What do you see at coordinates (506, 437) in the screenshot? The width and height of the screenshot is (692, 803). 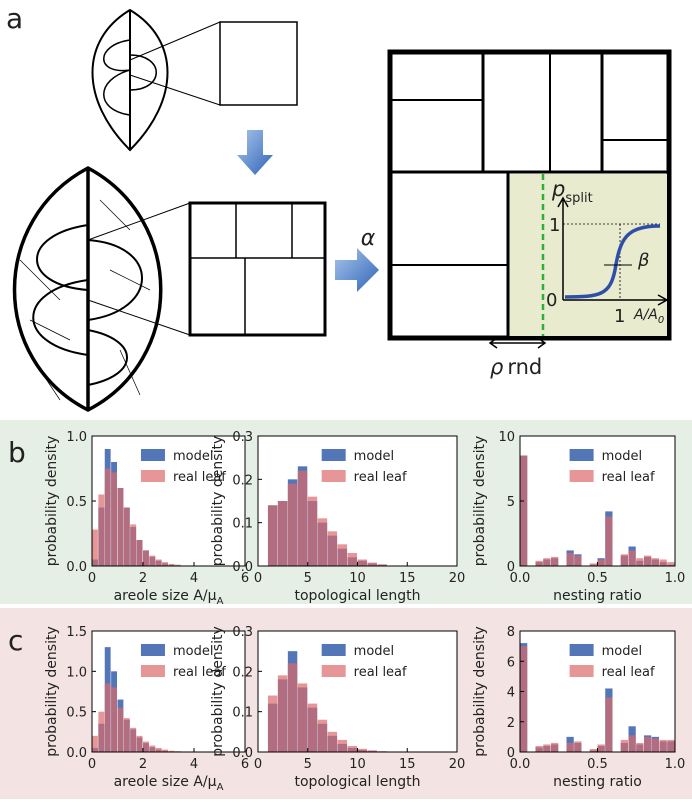 I see `y-tick-label: 10` at bounding box center [506, 437].